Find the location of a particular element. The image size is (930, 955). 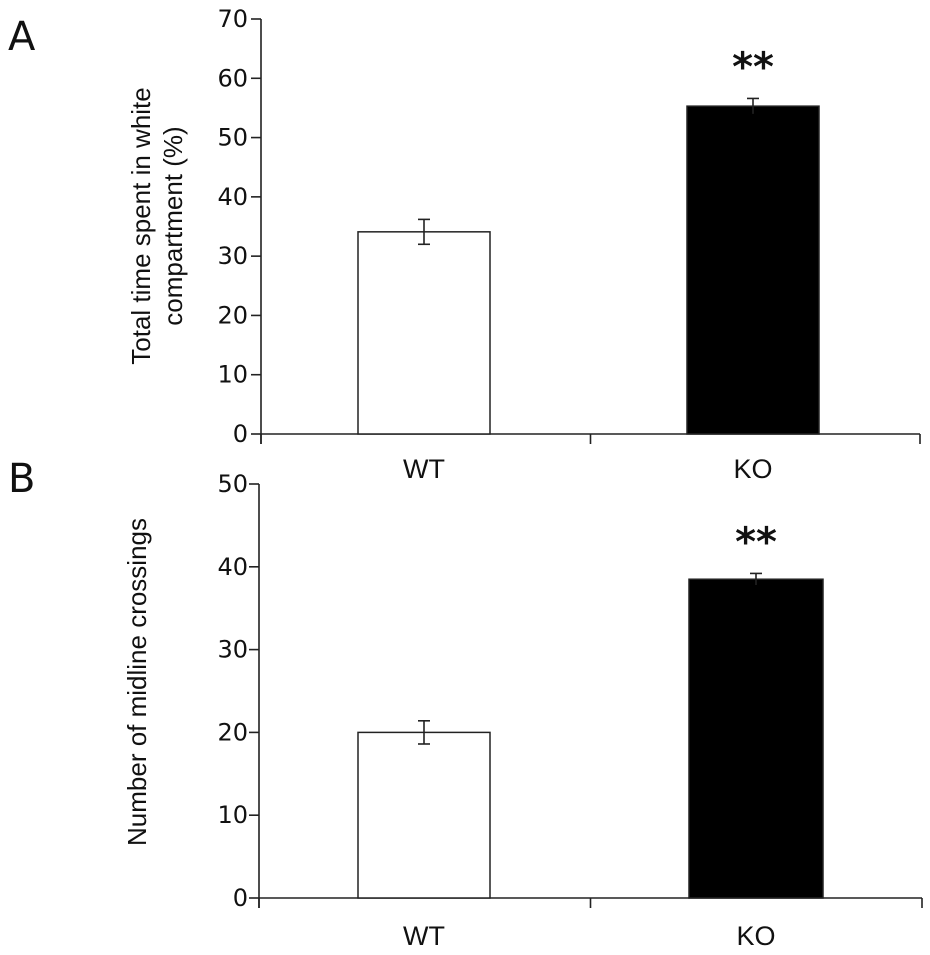

y-axis-title: compartment (%) is located at coordinates (173, 225).